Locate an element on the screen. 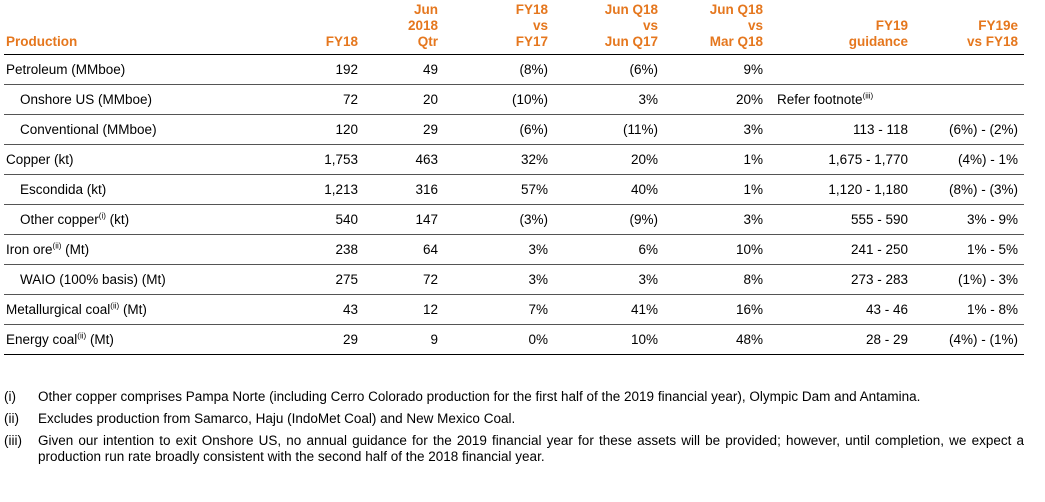 This screenshot has height=502, width=1045. cell-jun-qtr: 49 is located at coordinates (404, 69).